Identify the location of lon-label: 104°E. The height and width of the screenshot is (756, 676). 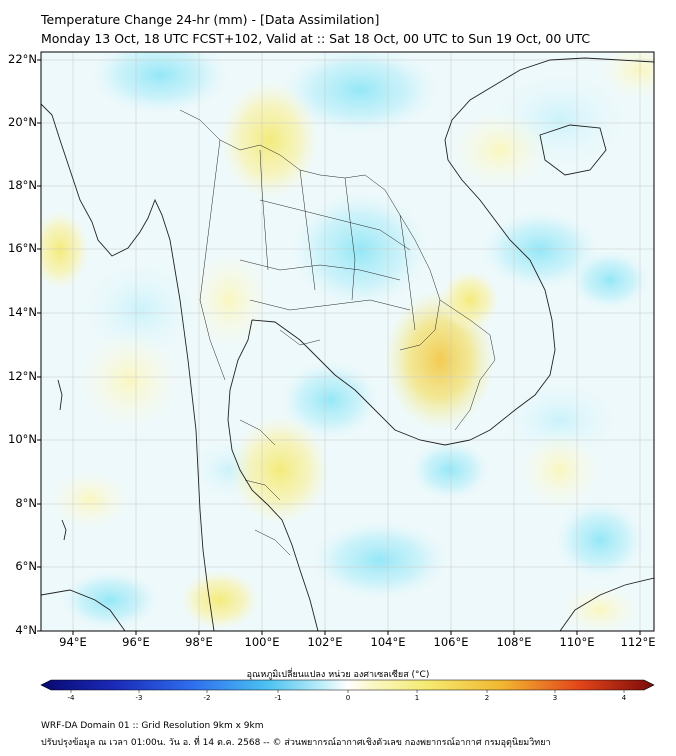
(388, 642).